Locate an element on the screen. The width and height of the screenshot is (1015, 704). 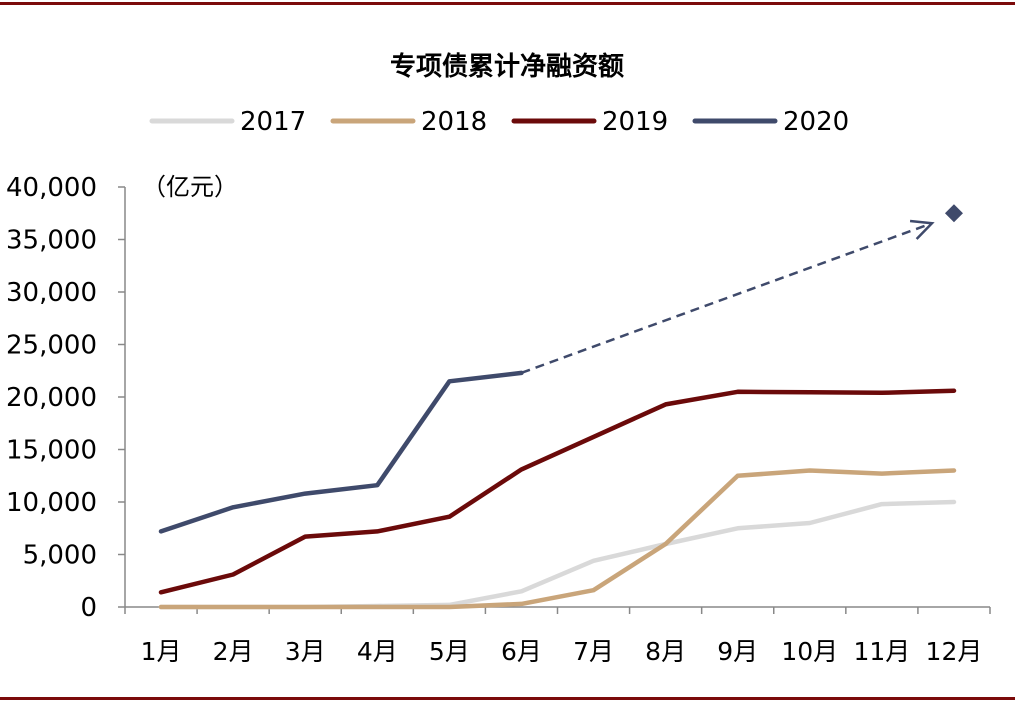
x-tick-label: 12月 is located at coordinates (954, 651).